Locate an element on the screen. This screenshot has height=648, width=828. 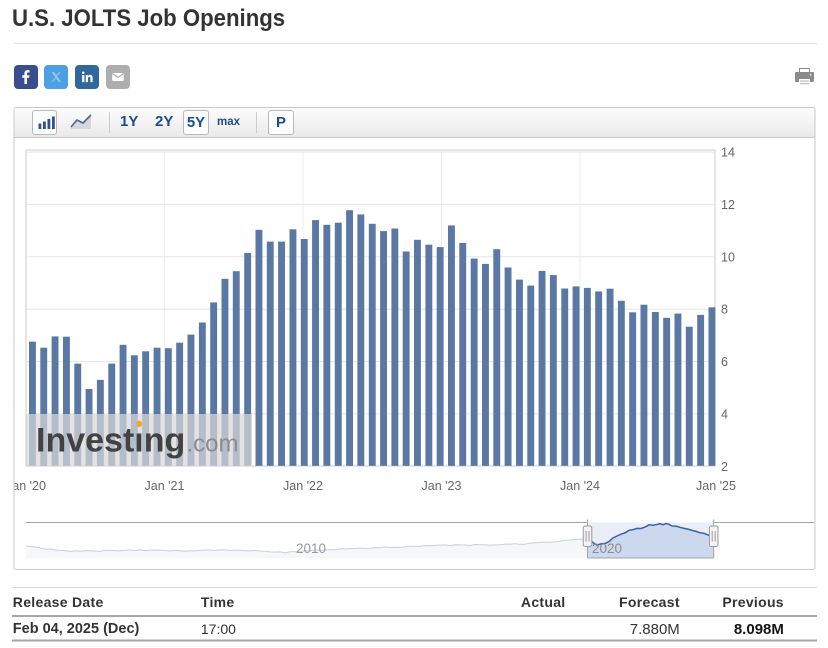
svg-text: 2010 is located at coordinates (311, 548).